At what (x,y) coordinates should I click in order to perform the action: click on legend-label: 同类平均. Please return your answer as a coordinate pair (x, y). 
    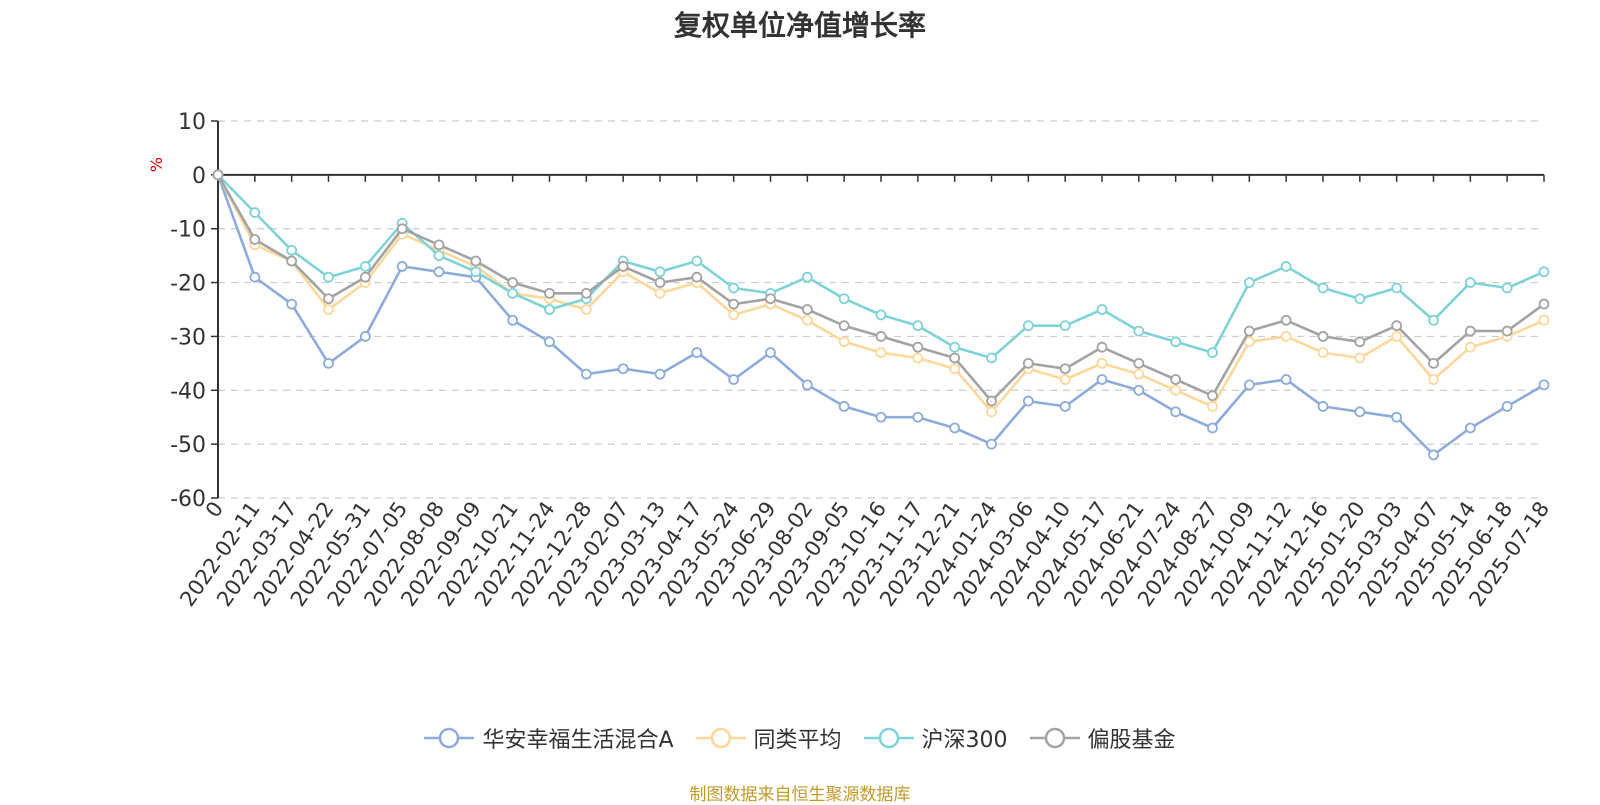
    Looking at the image, I should click on (797, 740).